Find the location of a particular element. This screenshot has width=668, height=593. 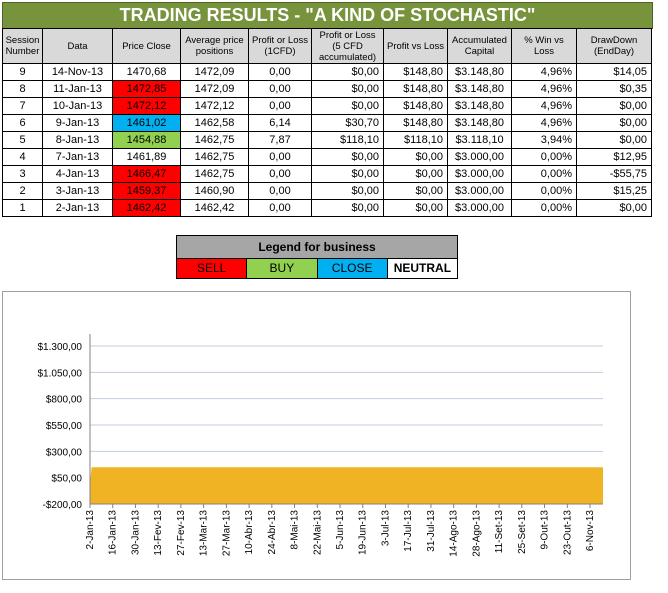

x-tick-label: 30-Jan-13 is located at coordinates (135, 532).